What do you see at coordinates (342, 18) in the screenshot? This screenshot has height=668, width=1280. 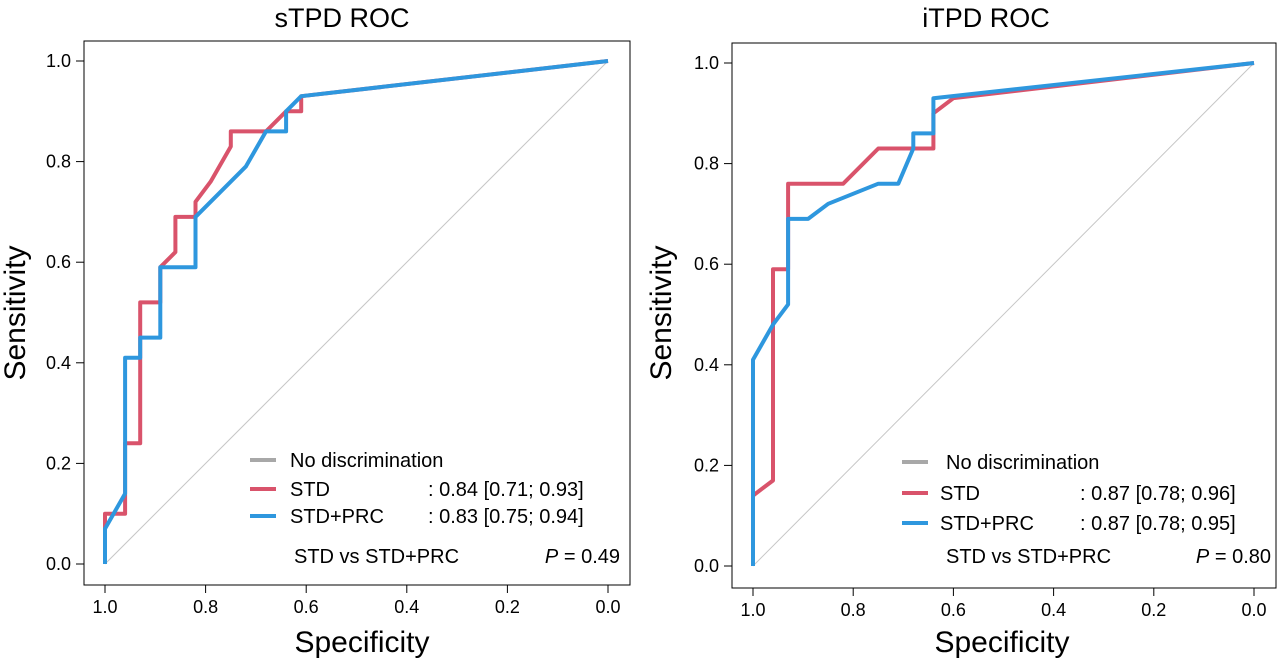 I see `chart-title: sTPD ROC` at bounding box center [342, 18].